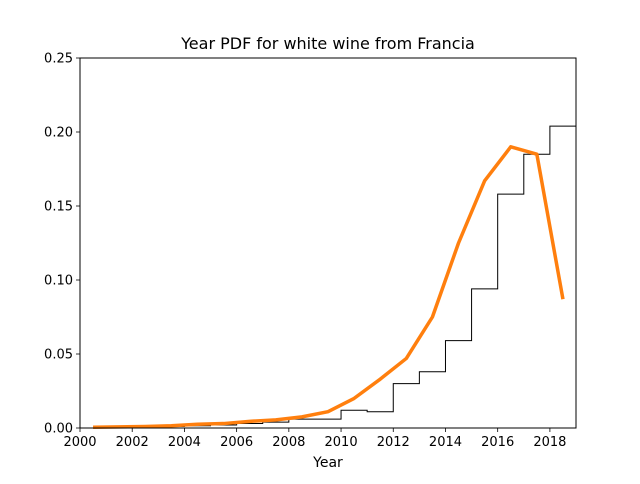  Describe the element at coordinates (393, 442) in the screenshot. I see `x-tick-label: 2012` at that location.